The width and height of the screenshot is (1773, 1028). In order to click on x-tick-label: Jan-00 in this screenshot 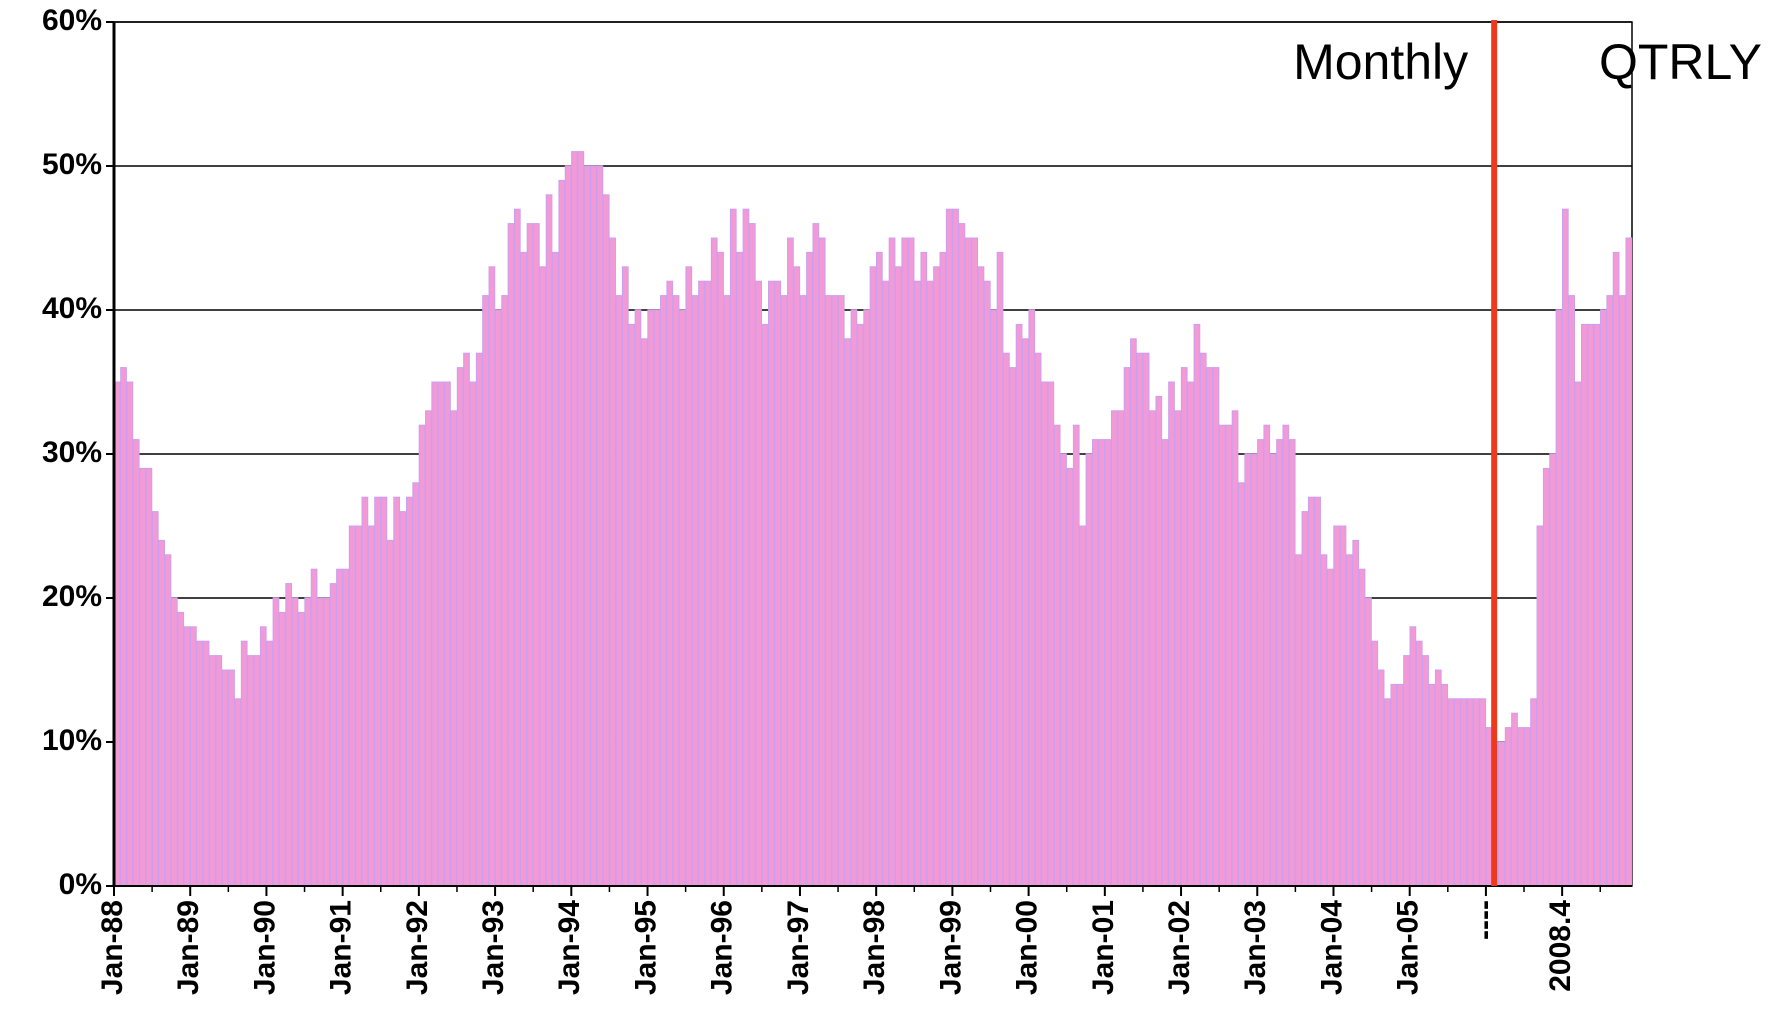, I will do `click(1027, 947)`.